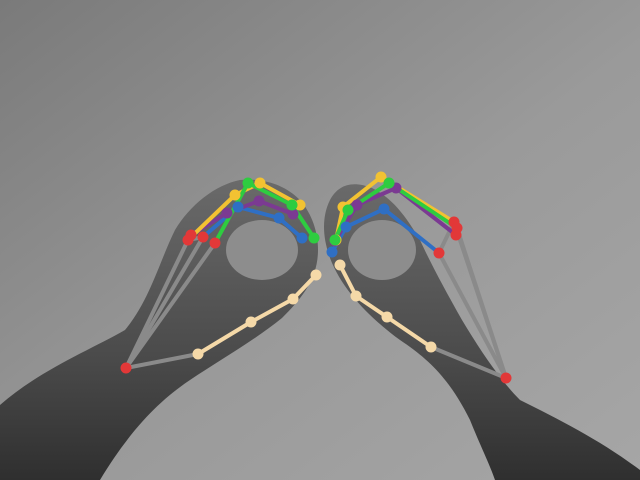 This screenshot has height=480, width=640. What do you see at coordinates (362, 192) in the screenshot?
I see `right-hand-ring-bone` at bounding box center [362, 192].